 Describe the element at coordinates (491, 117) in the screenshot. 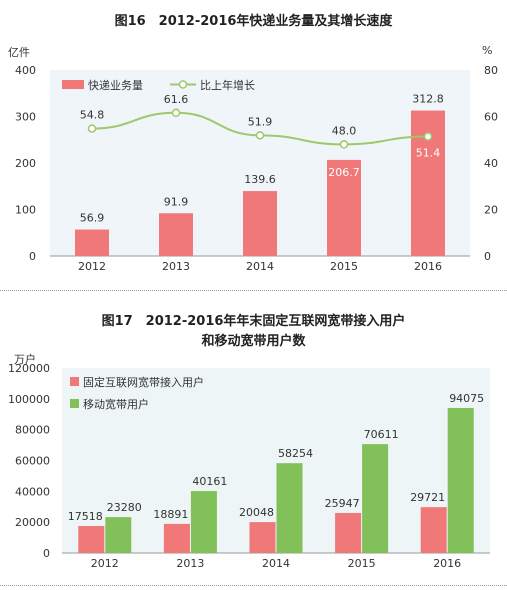

I see `y2-tick-label: 60` at that location.